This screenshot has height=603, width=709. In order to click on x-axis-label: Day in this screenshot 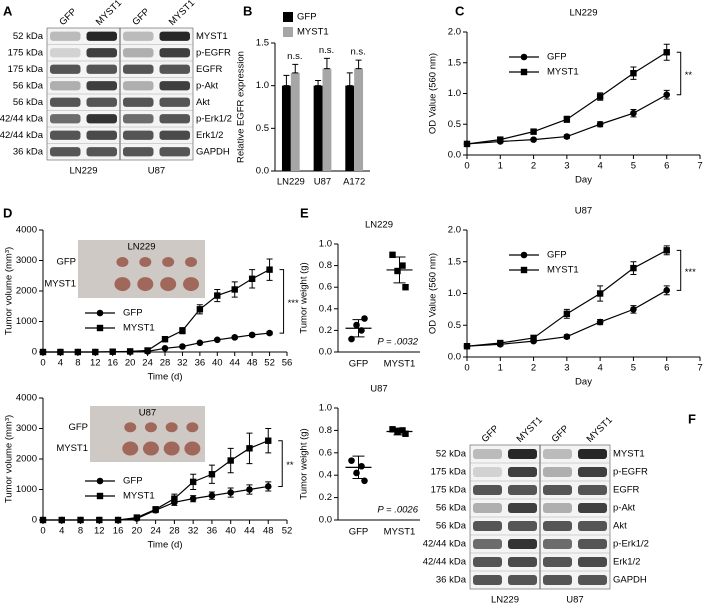, I will do `click(583, 382)`.